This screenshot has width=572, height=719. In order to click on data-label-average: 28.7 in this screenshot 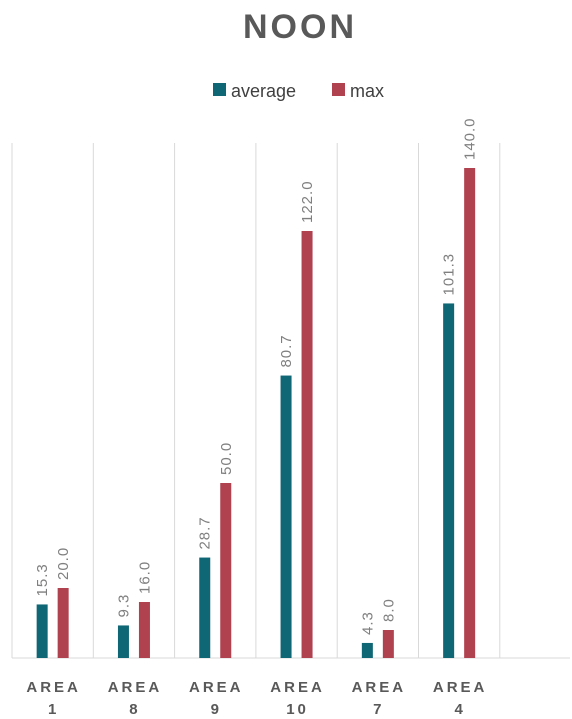, I will do `click(205, 532)`.